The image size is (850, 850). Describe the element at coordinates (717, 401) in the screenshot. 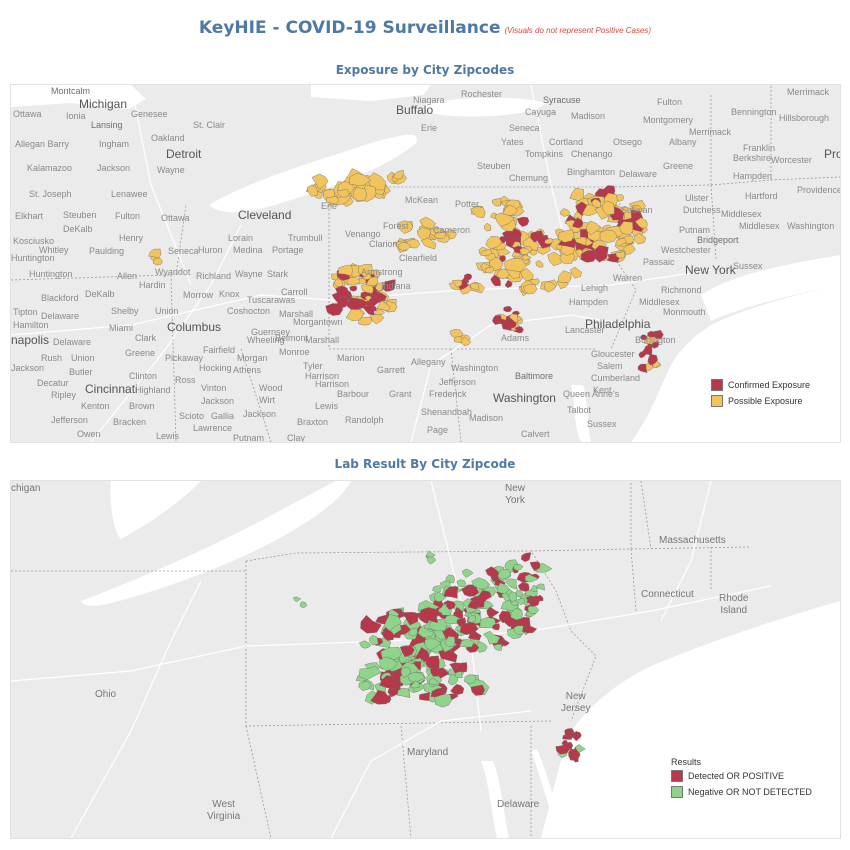

I see `legend-swatch-possible` at that location.